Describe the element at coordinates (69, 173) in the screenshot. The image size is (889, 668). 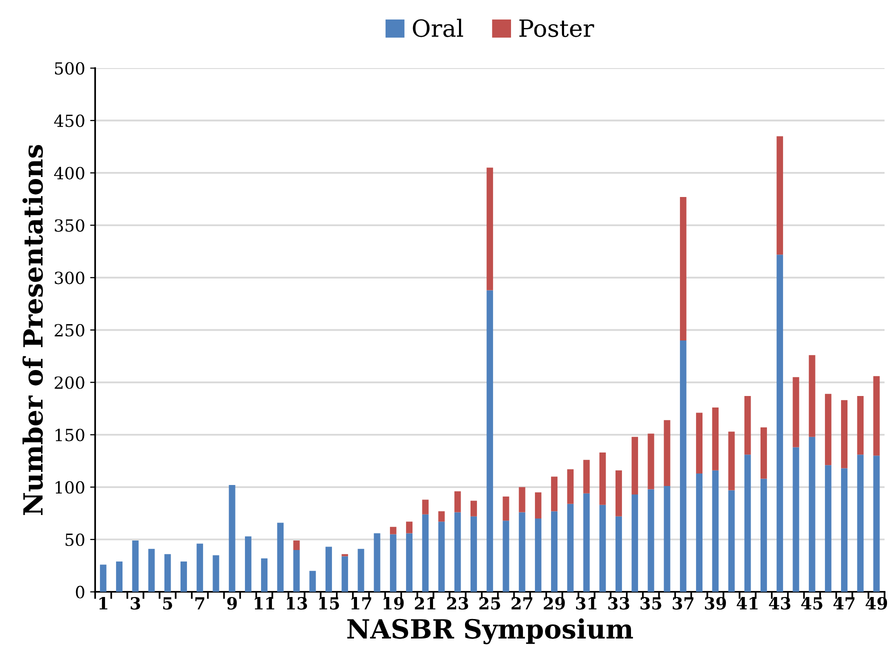
I see `y-tick-label: 400` at that location.